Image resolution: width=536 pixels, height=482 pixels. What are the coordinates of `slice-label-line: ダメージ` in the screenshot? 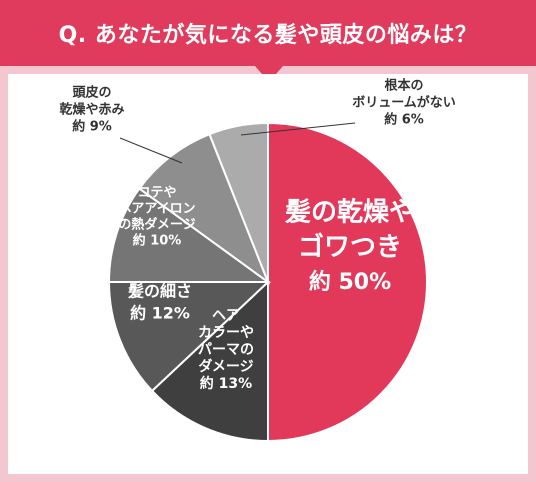 It's located at (225, 366).